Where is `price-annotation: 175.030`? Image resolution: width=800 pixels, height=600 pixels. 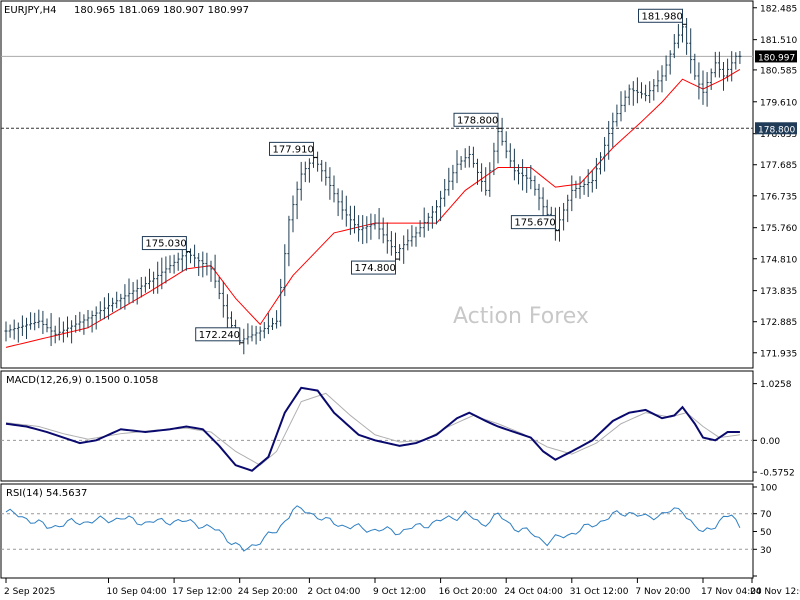 price-annotation: 175.030 is located at coordinates (166, 244).